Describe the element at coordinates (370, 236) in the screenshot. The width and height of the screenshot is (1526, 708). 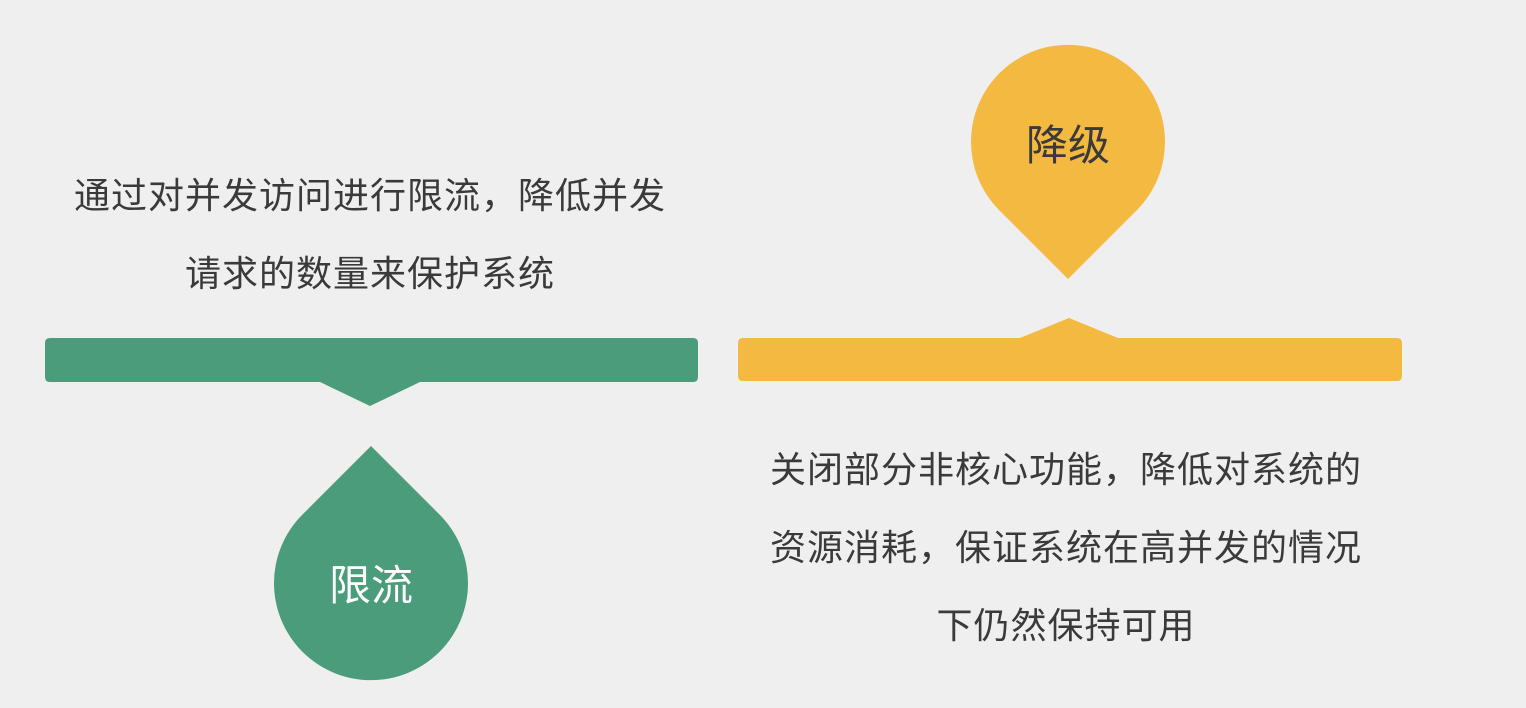
I see `limit-flow-description: 通过对并发访问进行限流，降低并发 请求的数量来保护系统` at that location.